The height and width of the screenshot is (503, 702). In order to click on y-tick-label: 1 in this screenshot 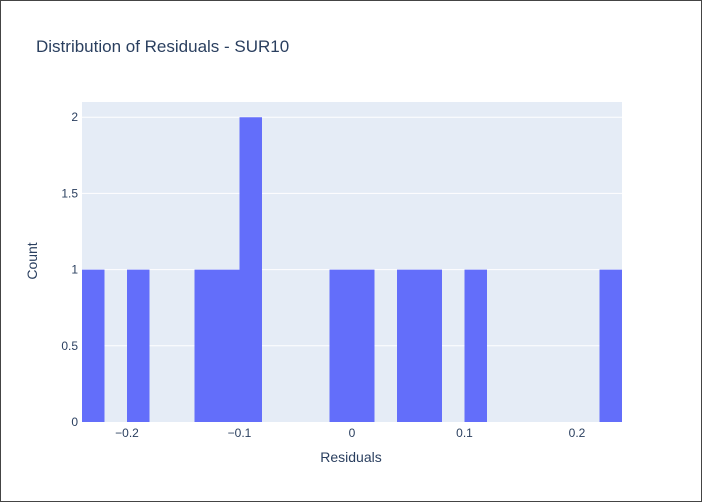, I will do `click(74, 270)`.